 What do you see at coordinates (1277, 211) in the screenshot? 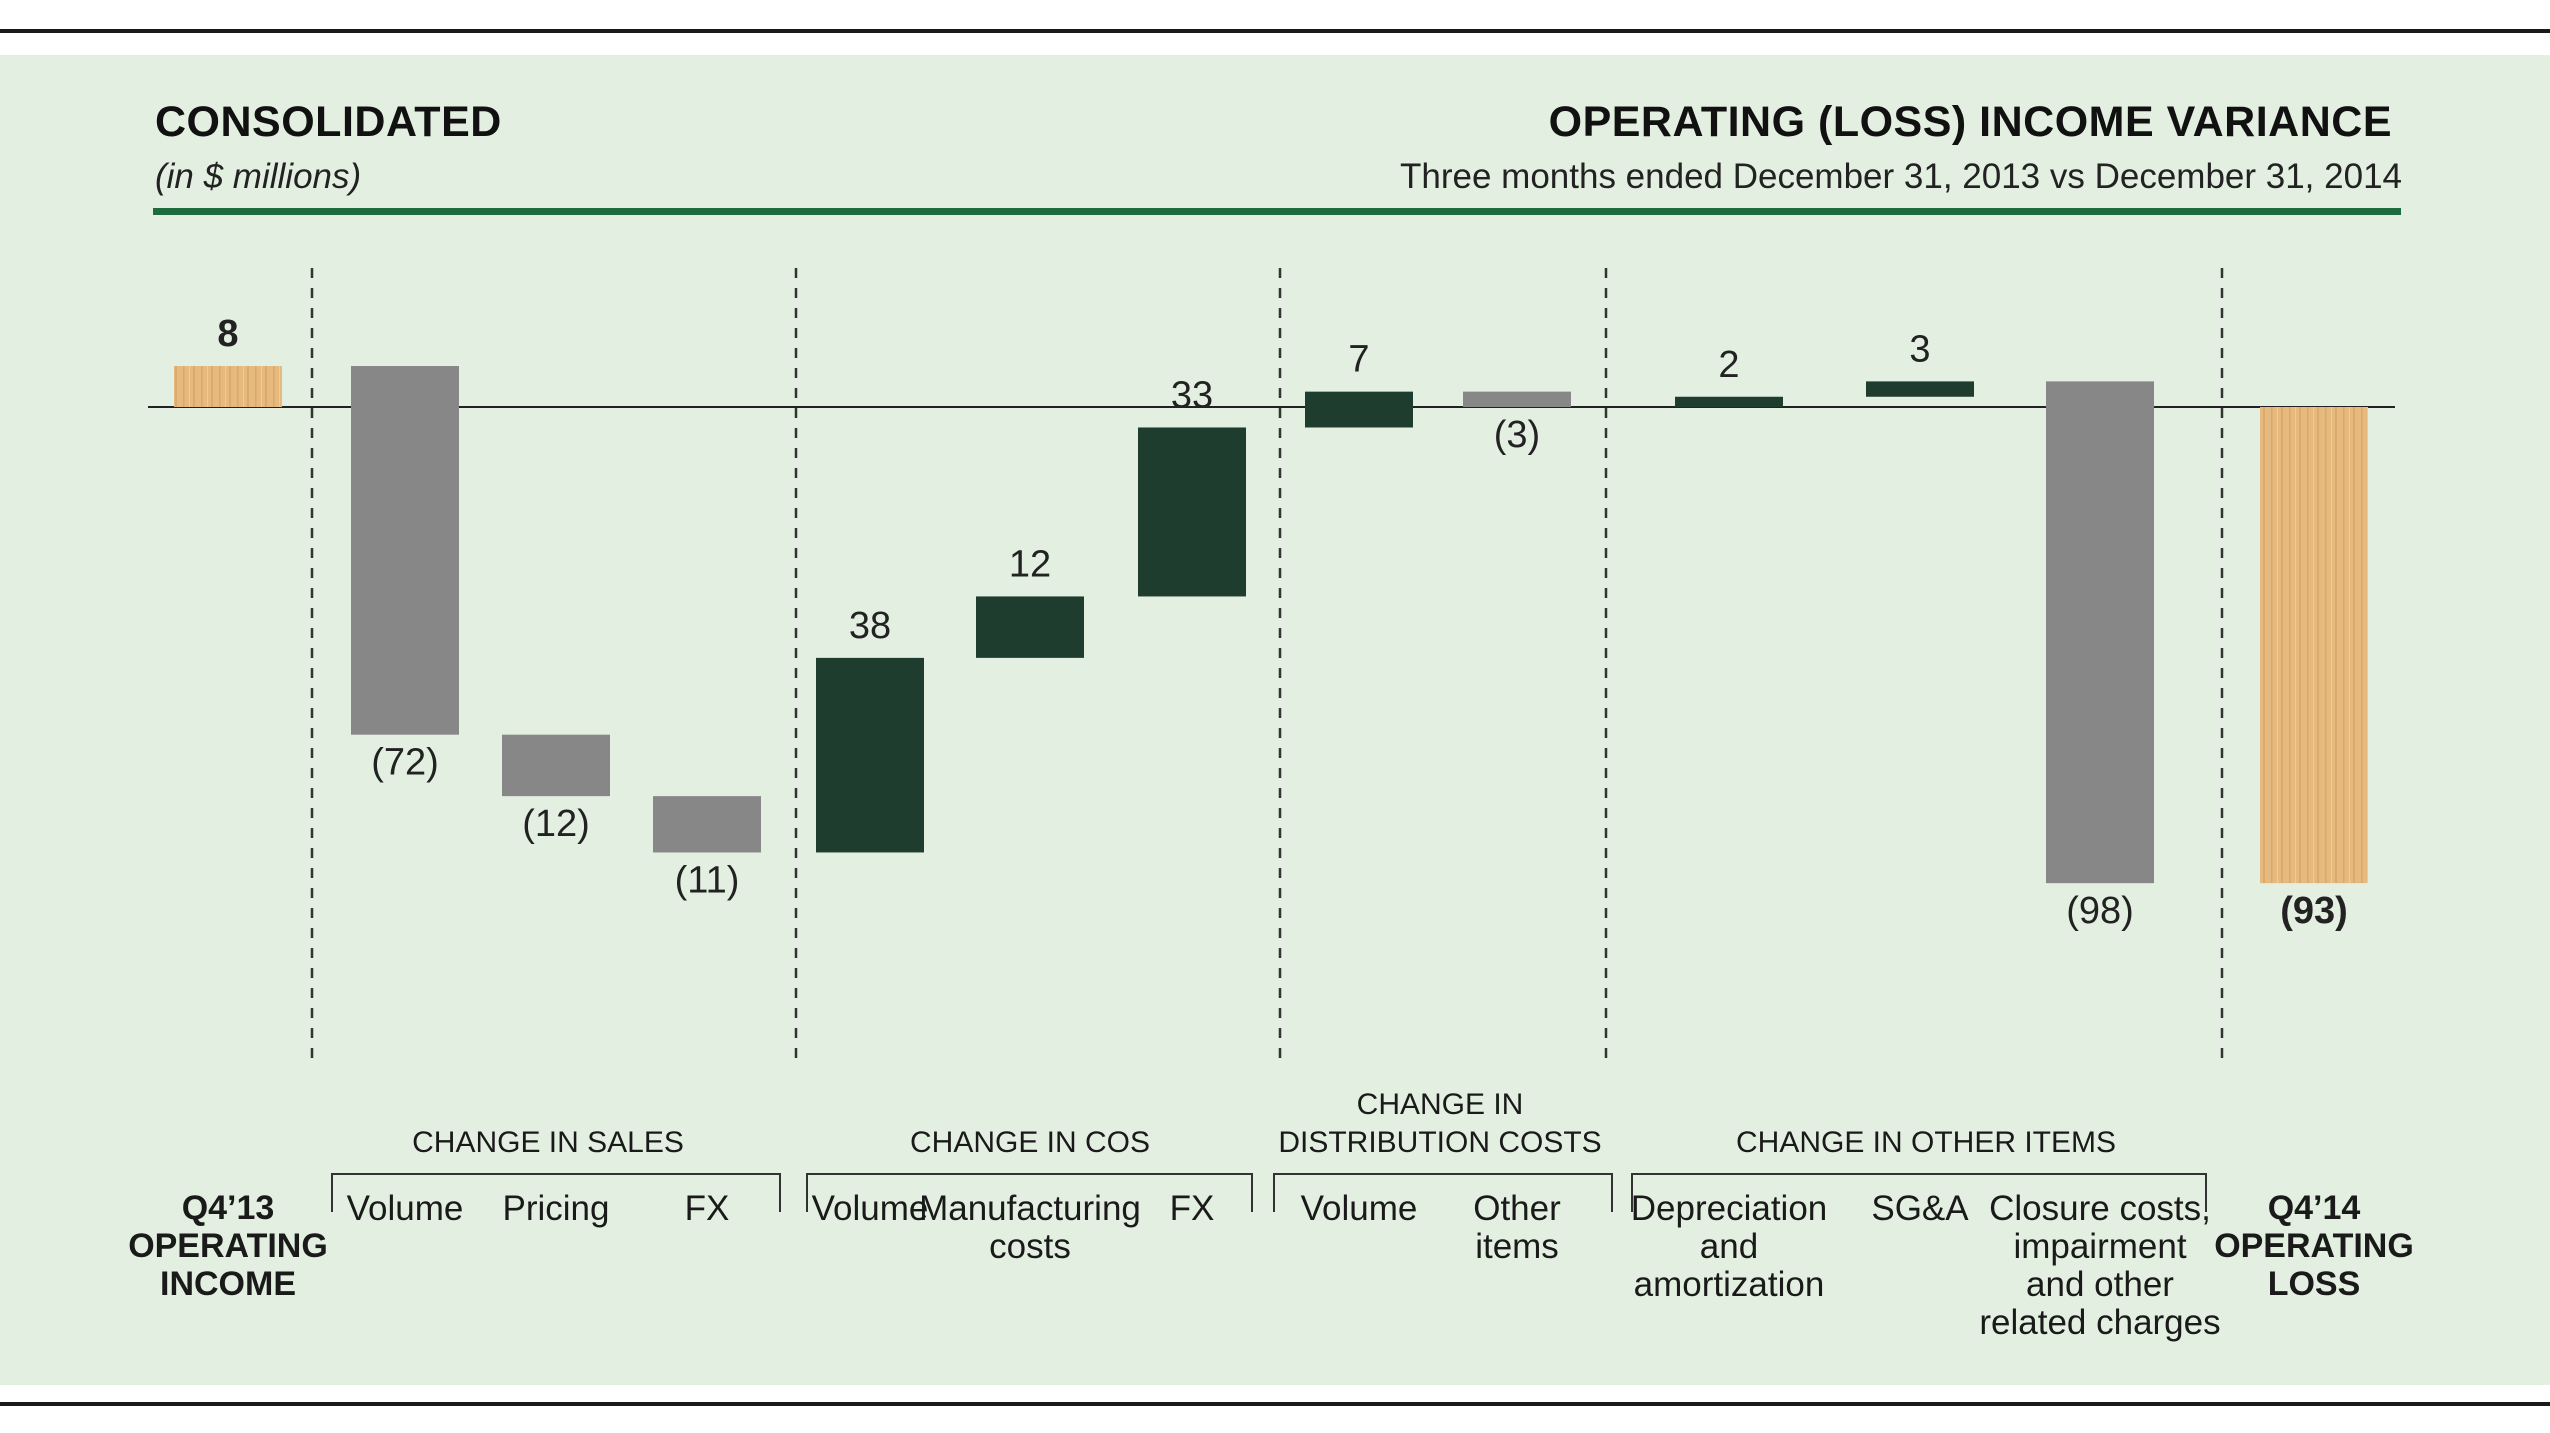
I see `header-rule` at bounding box center [1277, 211].